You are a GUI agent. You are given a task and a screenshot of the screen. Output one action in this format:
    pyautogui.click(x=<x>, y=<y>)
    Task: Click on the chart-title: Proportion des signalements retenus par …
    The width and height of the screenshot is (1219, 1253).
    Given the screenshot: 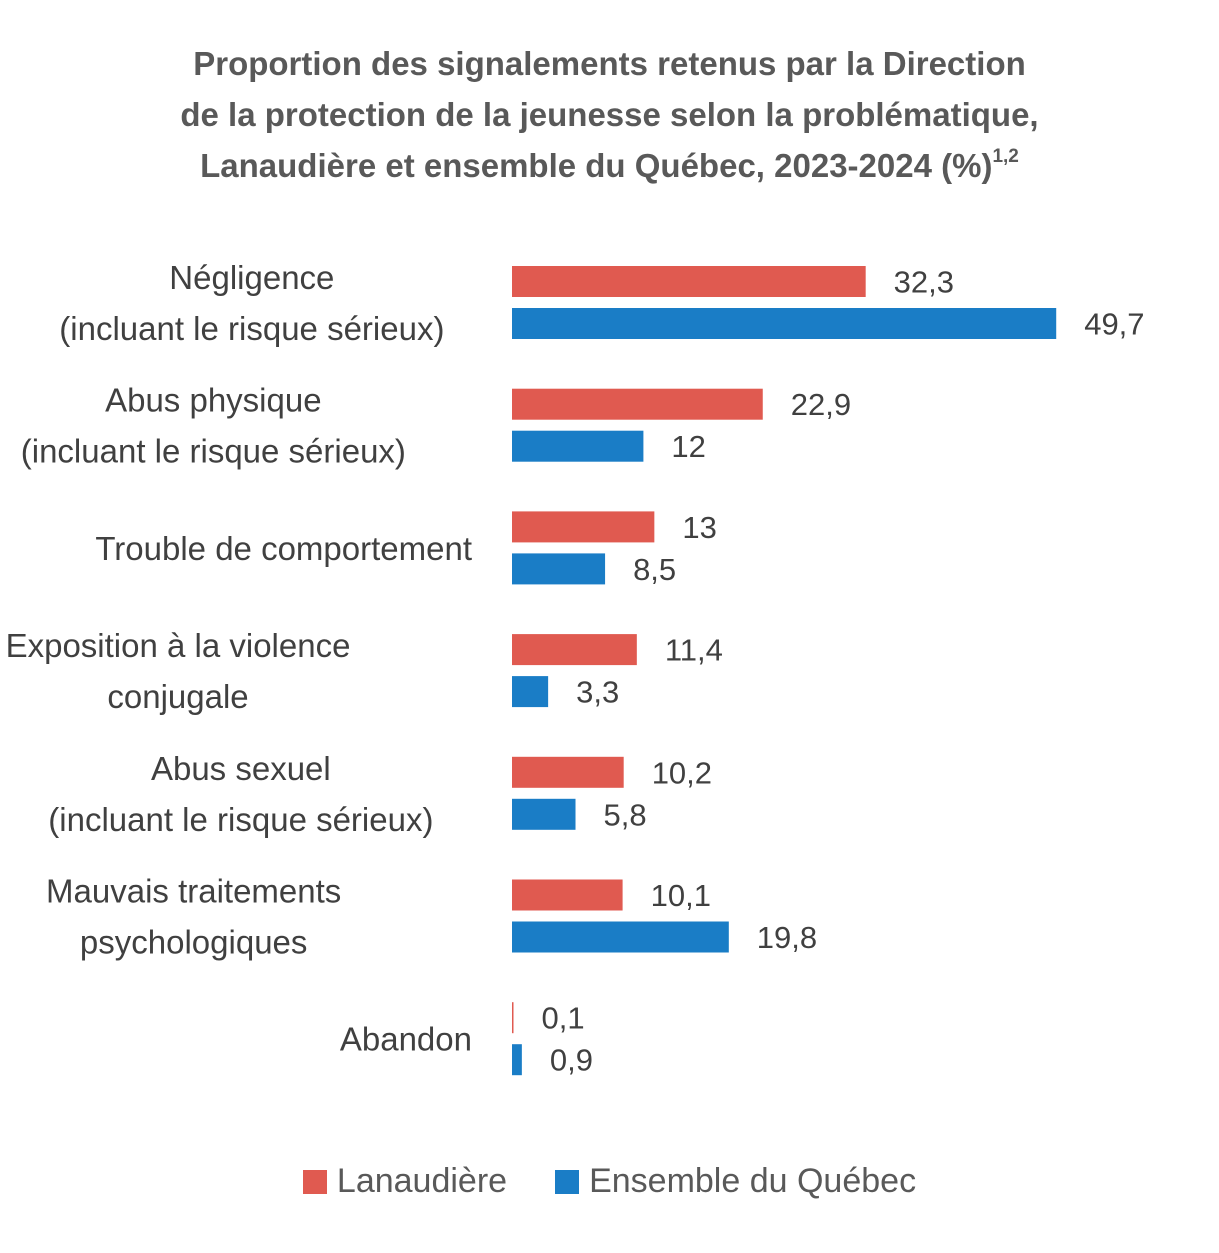 What is the action you would take?
    pyautogui.click(x=609, y=114)
    